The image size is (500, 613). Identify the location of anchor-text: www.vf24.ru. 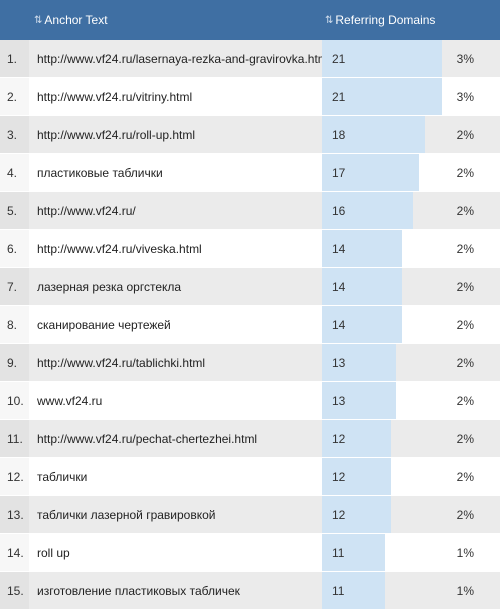
(70, 400).